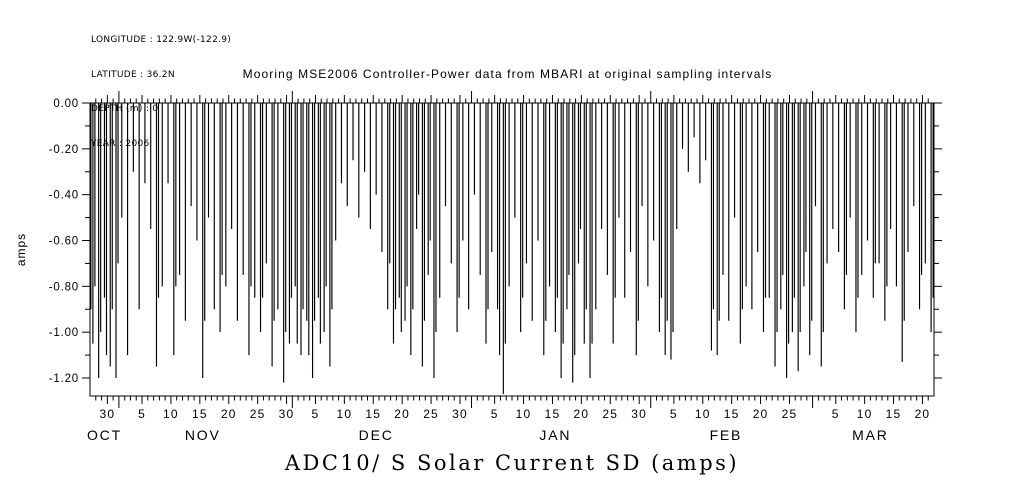 This screenshot has height=504, width=1009. Describe the element at coordinates (376, 435) in the screenshot. I see `x-month-label: DEC` at that location.